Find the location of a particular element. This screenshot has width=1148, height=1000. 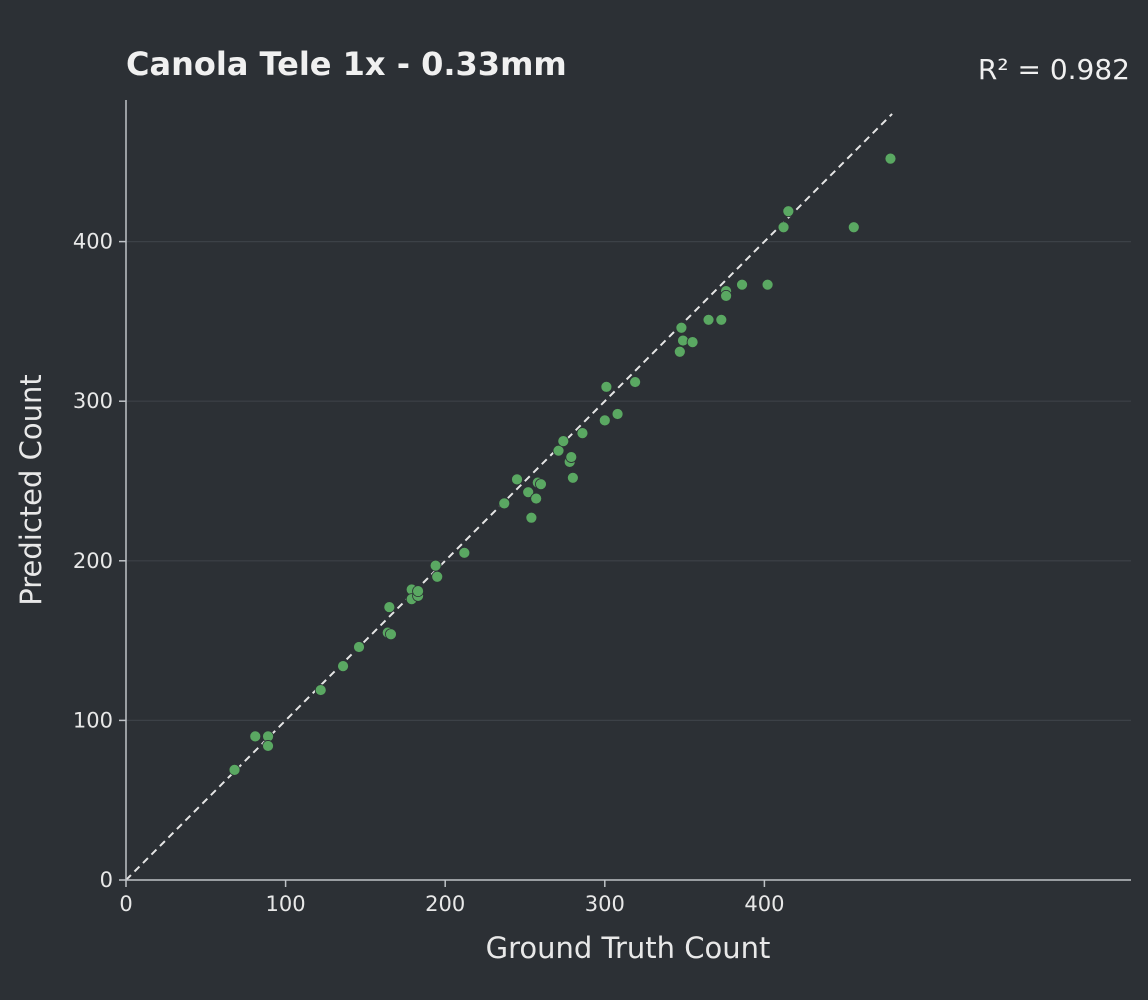

x-tick-label: 0 is located at coordinates (125, 904).